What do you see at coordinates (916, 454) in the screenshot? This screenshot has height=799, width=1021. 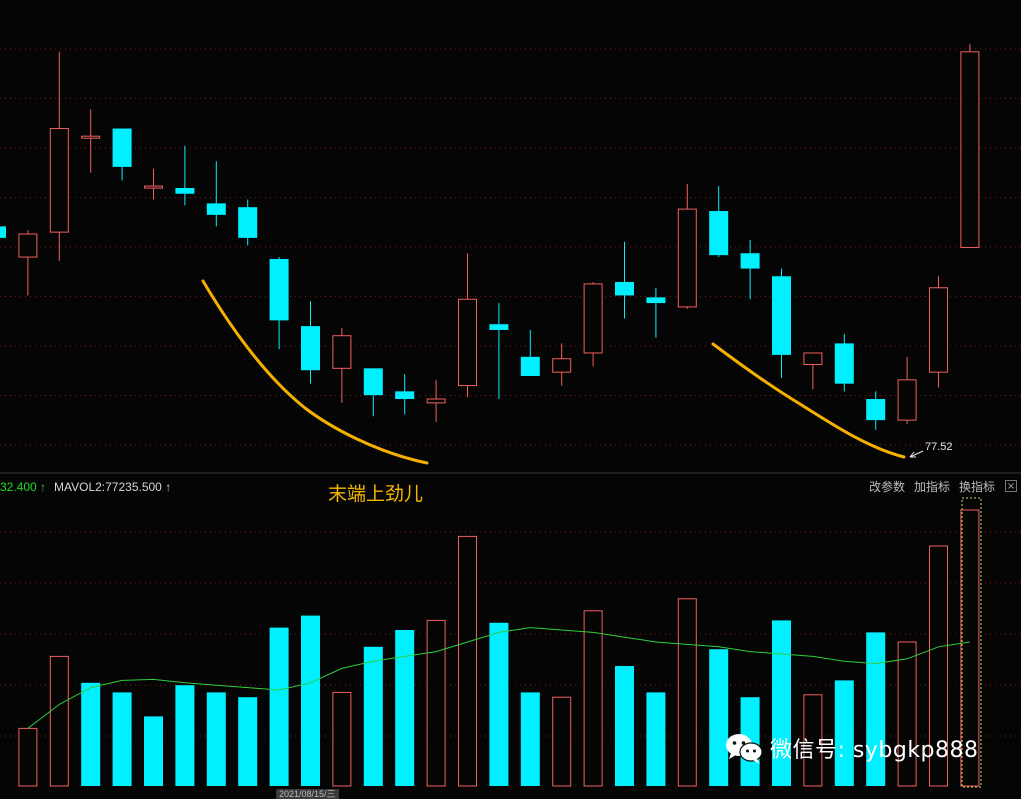 I see `low-pointer-arrow` at bounding box center [916, 454].